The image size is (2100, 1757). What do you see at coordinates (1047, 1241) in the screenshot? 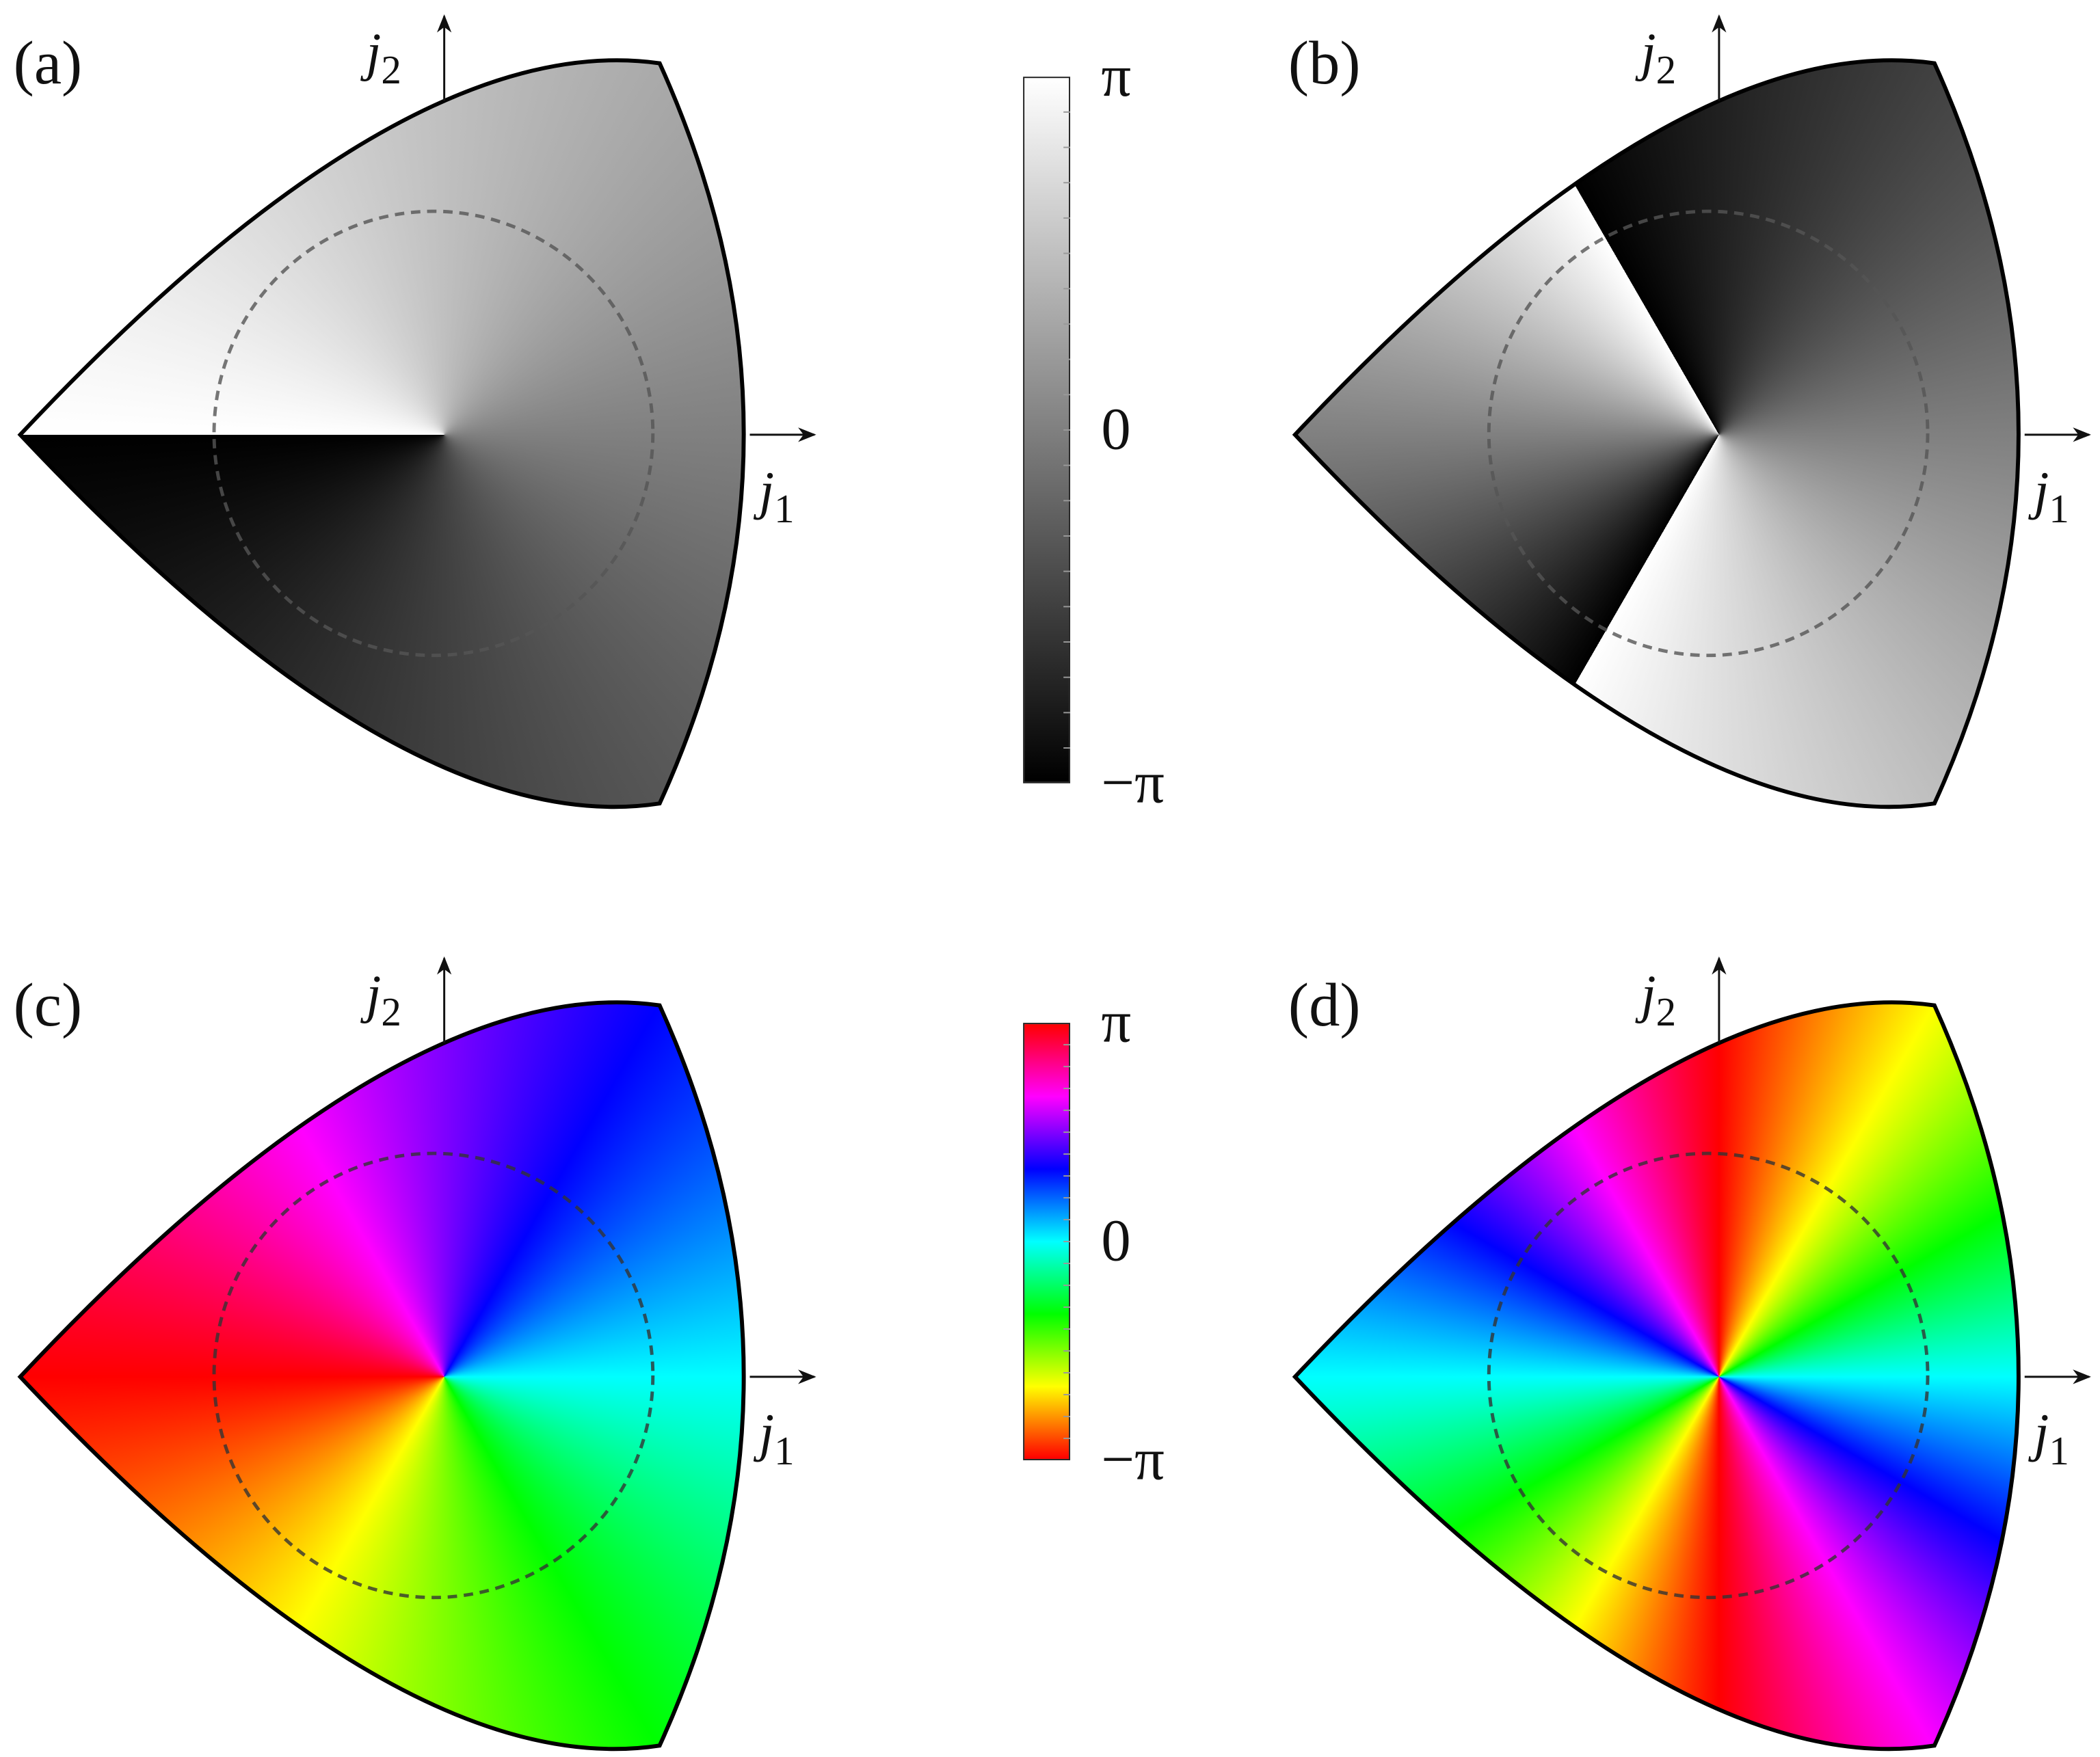
I see `hue-colorbar` at bounding box center [1047, 1241].